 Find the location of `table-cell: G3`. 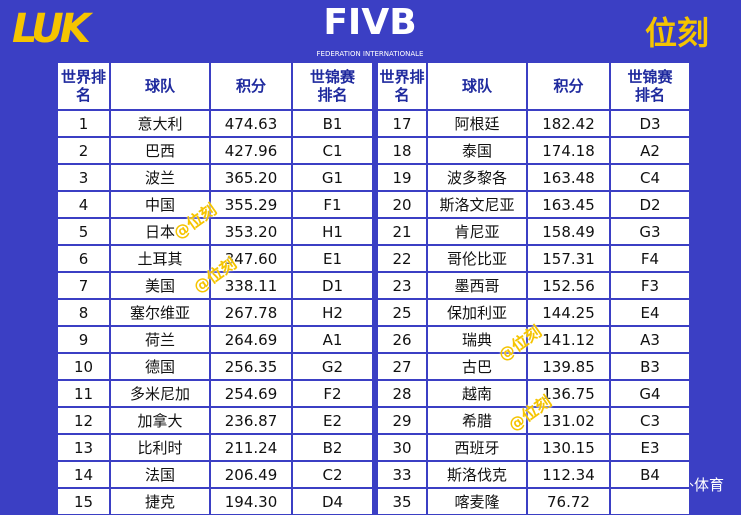

table-cell: G3 is located at coordinates (650, 231).